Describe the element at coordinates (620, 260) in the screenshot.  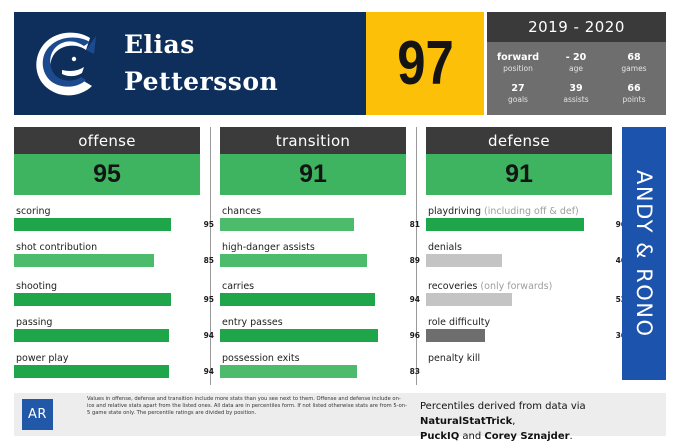
I see `metric-value: 46` at that location.